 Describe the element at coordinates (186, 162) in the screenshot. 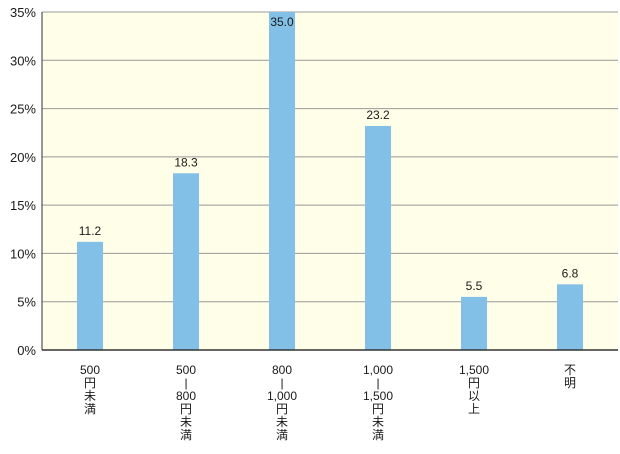

I see `data-label: 18.3` at that location.